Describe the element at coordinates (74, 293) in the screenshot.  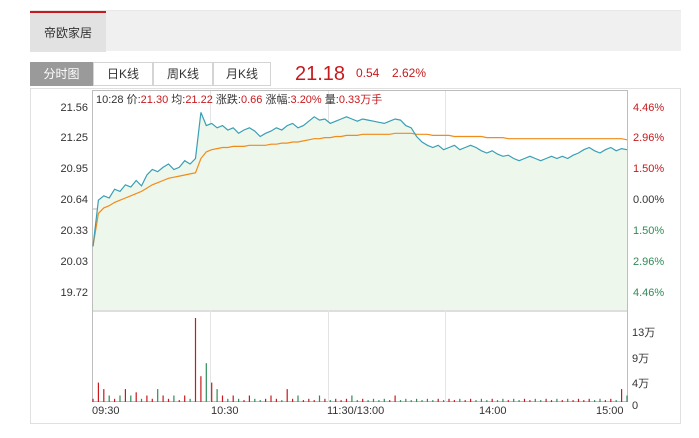
I see `y-left-tick-6: 19.72` at that location.